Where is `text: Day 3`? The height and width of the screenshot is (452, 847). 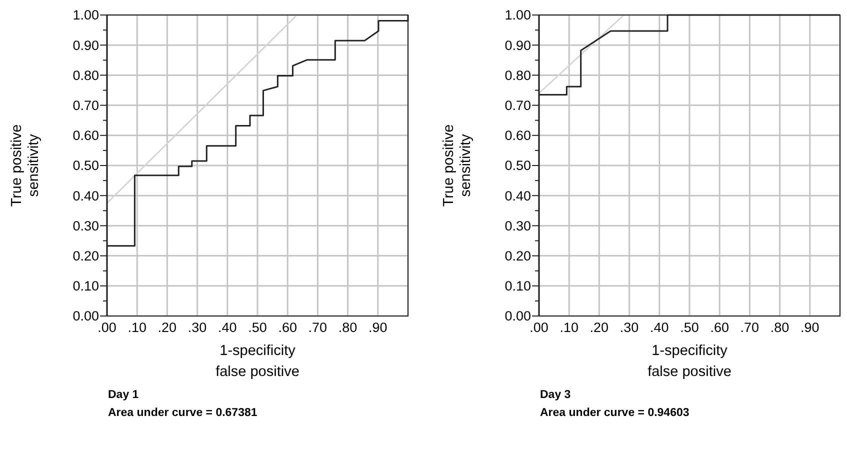 text: Day 3 is located at coordinates (555, 395).